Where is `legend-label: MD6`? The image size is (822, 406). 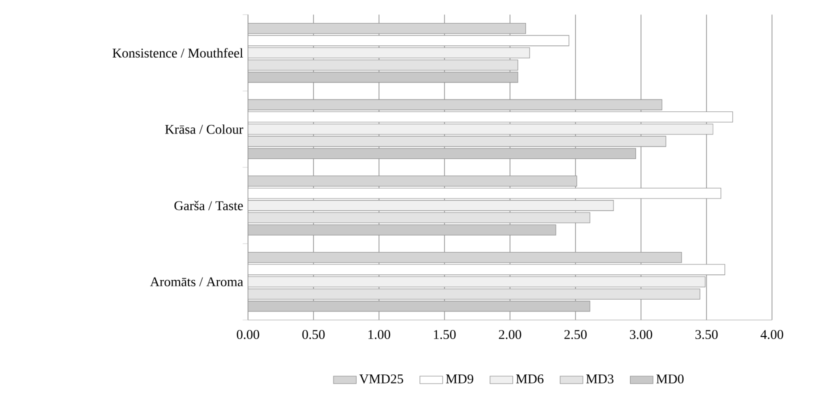 legend-label: MD6 is located at coordinates (530, 379).